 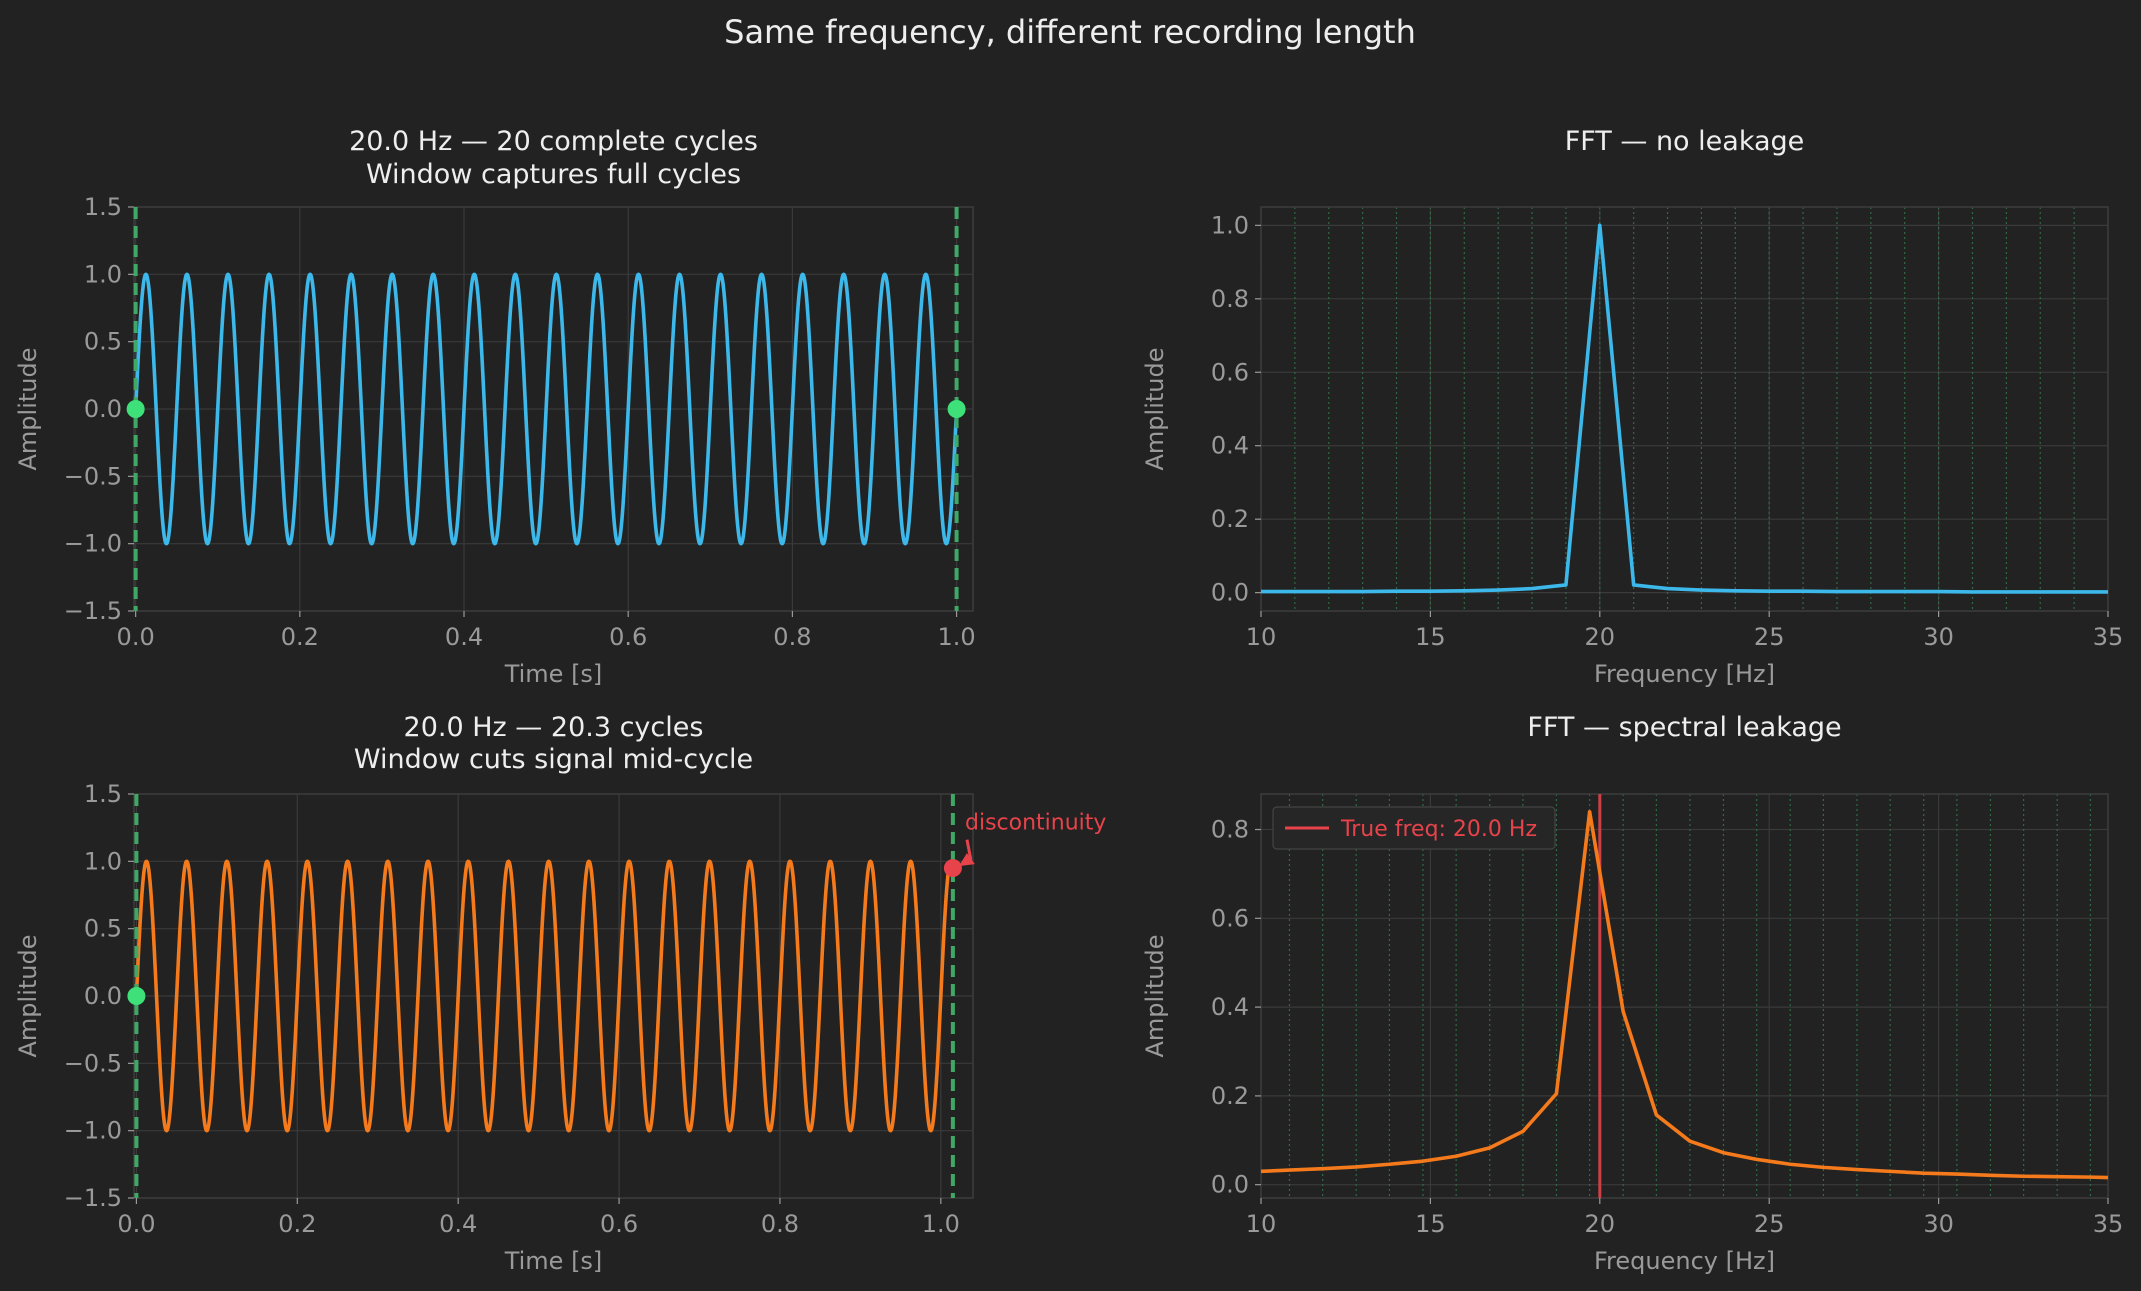 What do you see at coordinates (1684, 727) in the screenshot?
I see `chart-title-line: FFT — spectral leakage` at bounding box center [1684, 727].